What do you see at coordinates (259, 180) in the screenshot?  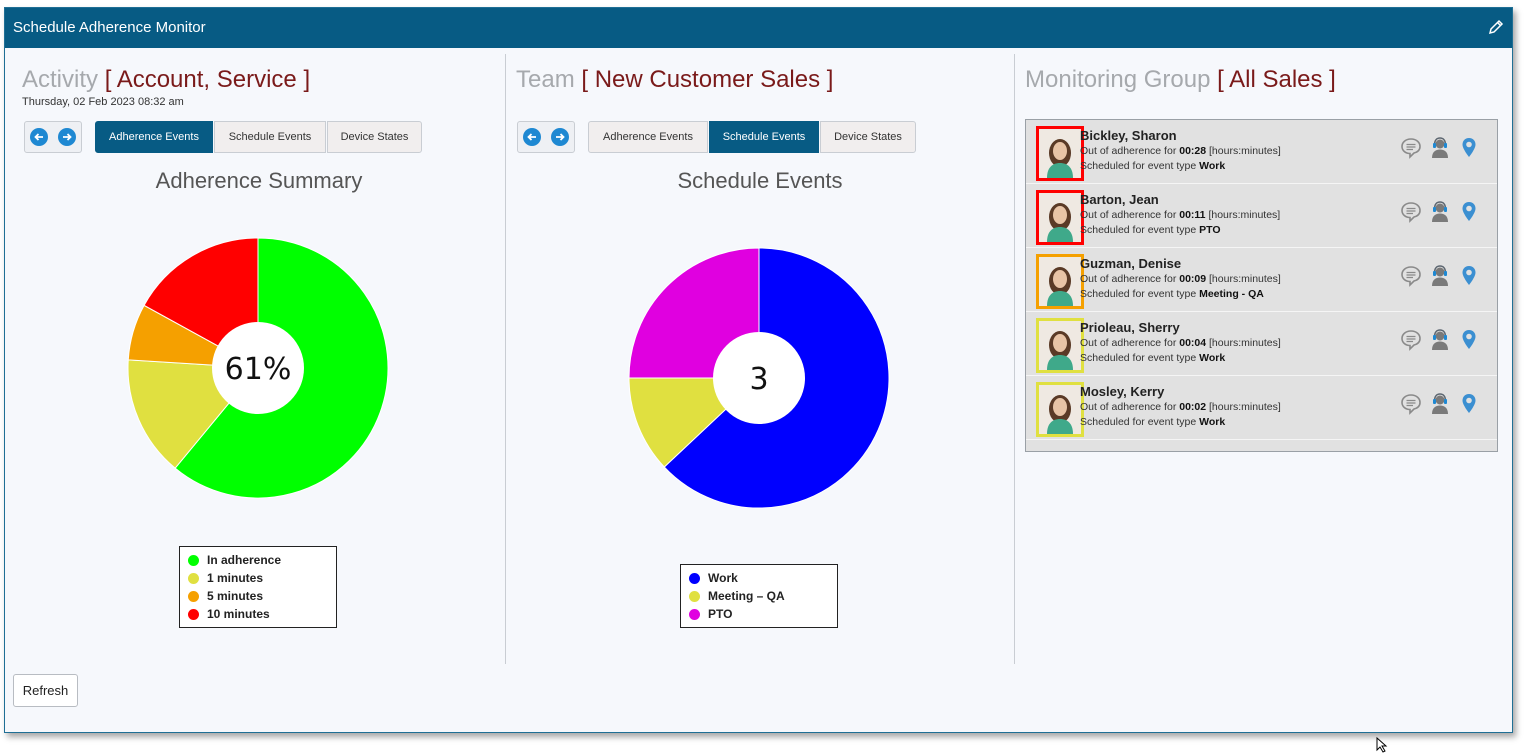 I see `chart-title: Adherence Summary` at bounding box center [259, 180].